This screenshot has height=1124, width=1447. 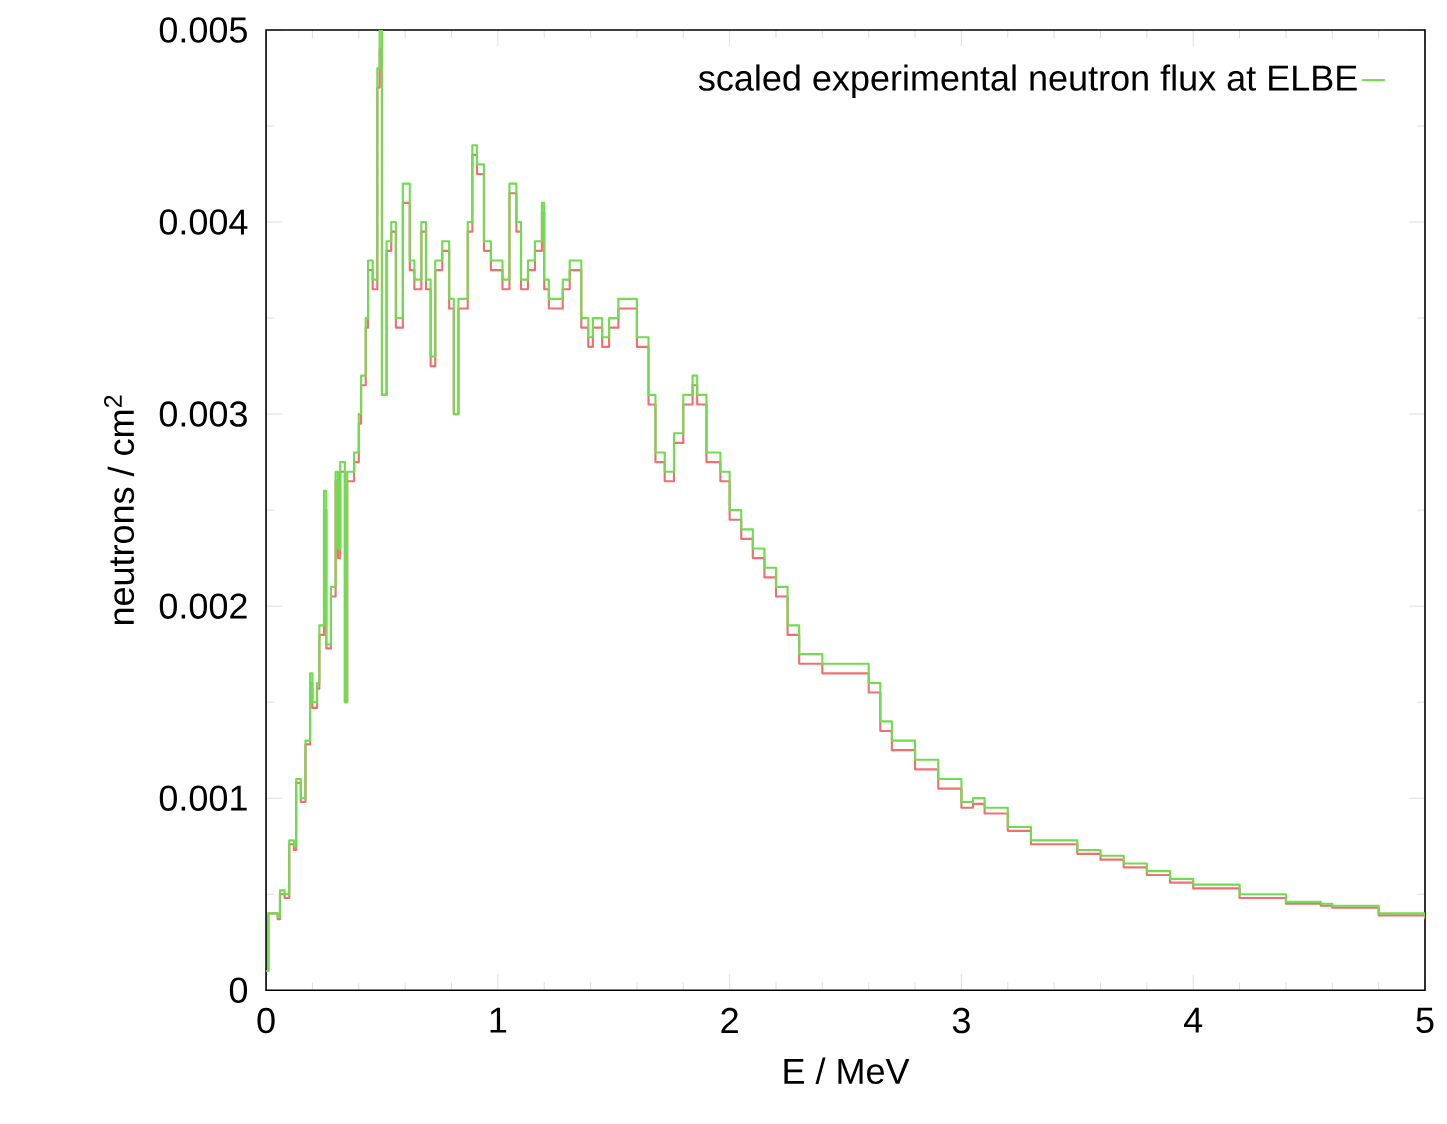 What do you see at coordinates (203, 222) in the screenshot?
I see `y-tick-label: 0.004` at bounding box center [203, 222].